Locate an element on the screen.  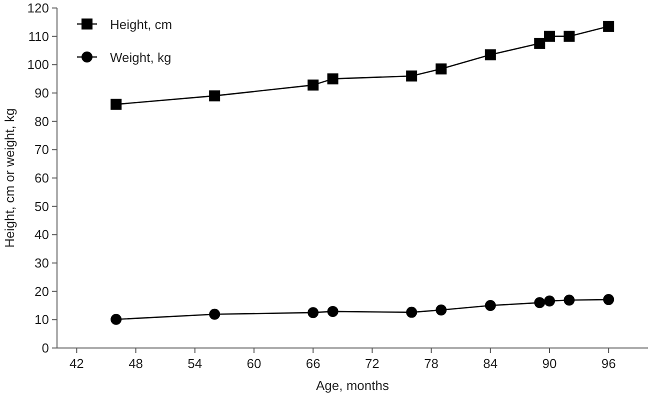
y-tick-label: 50 is located at coordinates (41, 206).